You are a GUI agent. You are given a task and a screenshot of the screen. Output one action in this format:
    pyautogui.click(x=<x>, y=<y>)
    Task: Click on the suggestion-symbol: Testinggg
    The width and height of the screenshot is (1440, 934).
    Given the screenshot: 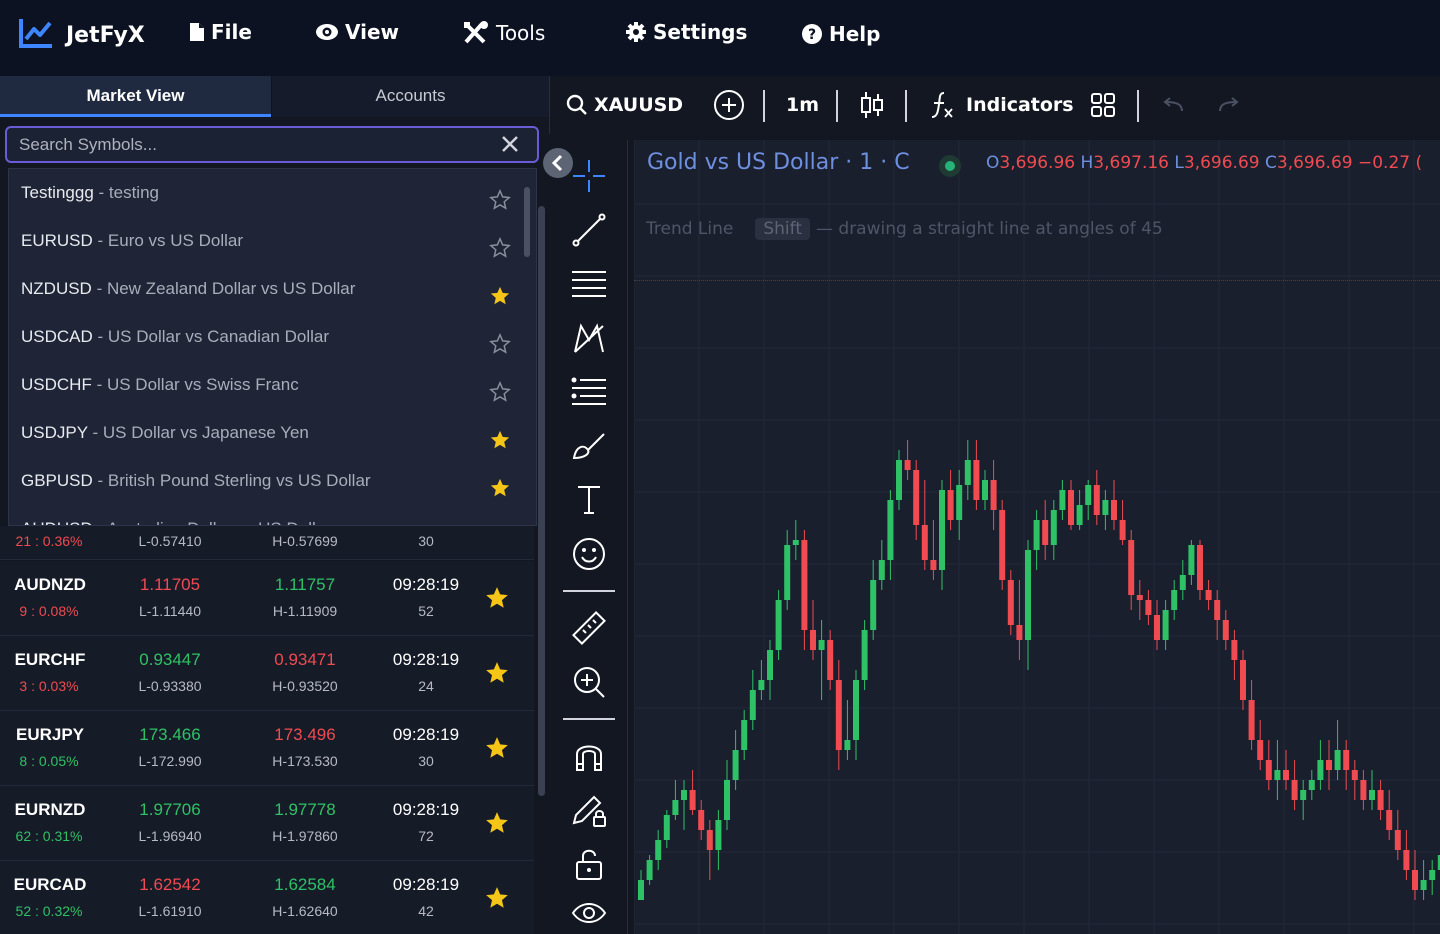 What is the action you would take?
    pyautogui.click(x=57, y=192)
    